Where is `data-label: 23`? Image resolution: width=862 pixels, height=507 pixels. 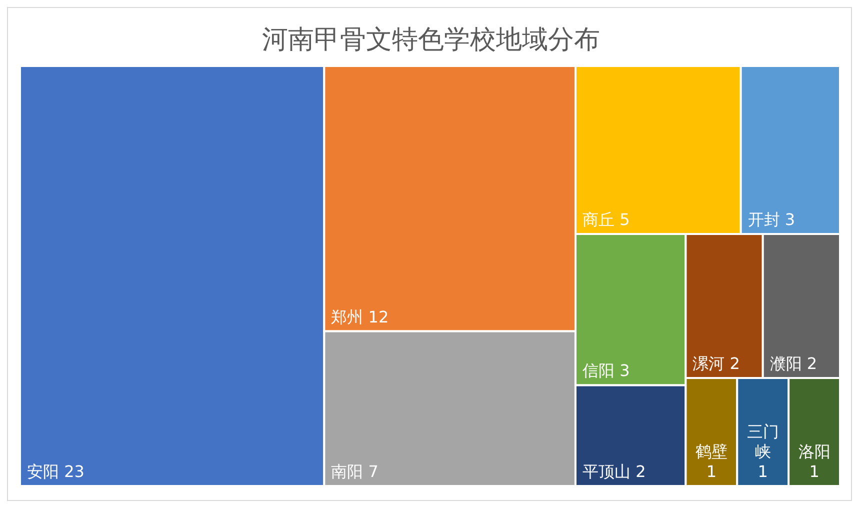
data-label: 23 is located at coordinates (74, 471).